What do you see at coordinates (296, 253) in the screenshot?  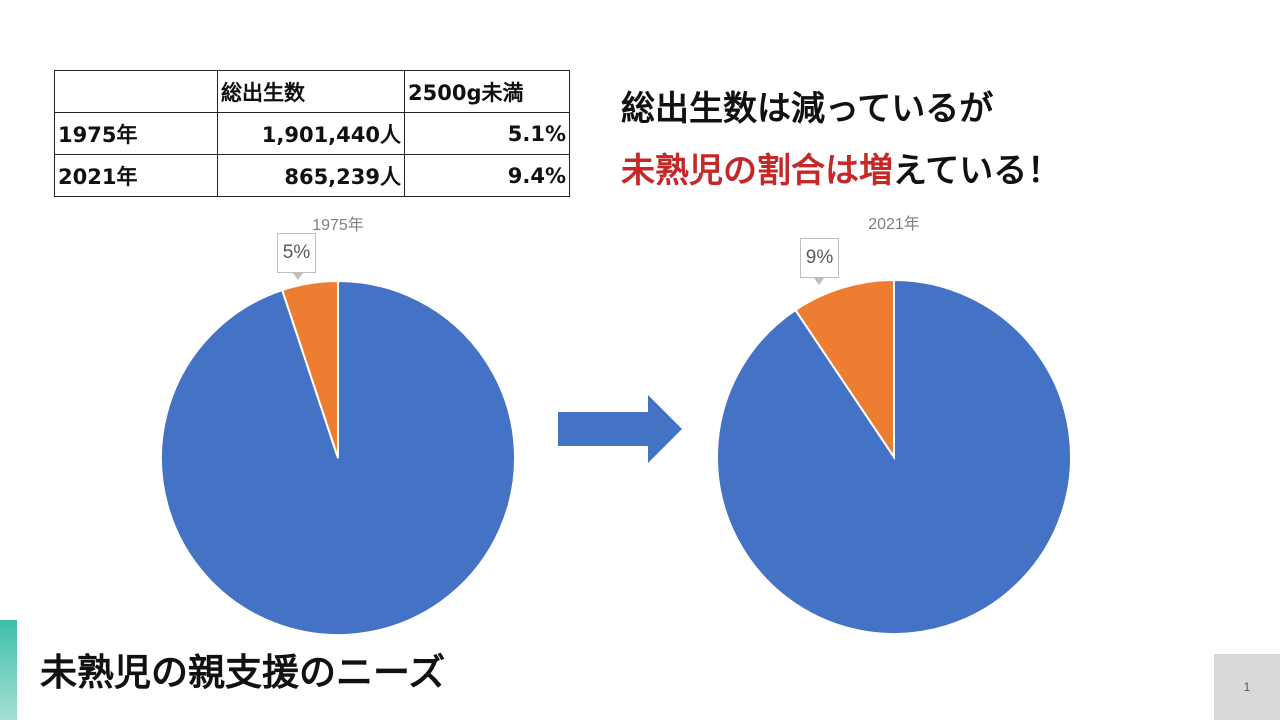 I see `data-label-1975: 5%` at bounding box center [296, 253].